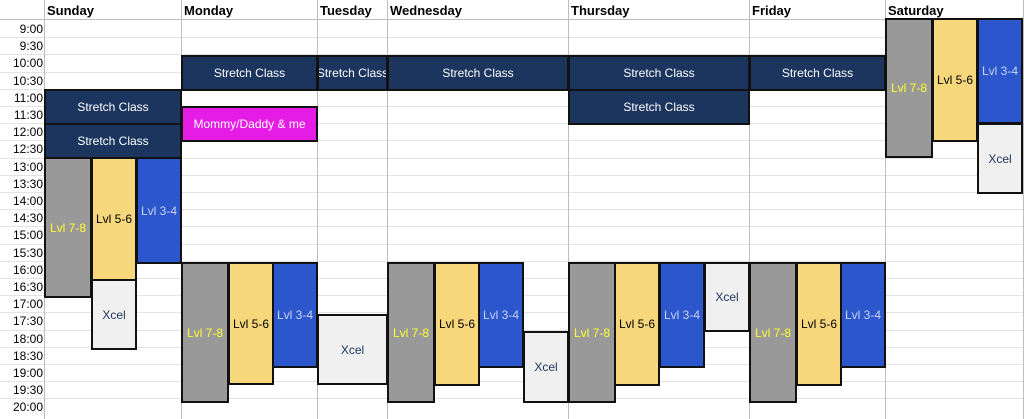 Image resolution: width=1024 pixels, height=419 pixels. Describe the element at coordinates (70, 10) in the screenshot. I see `day-header-sunday: Sunday` at that location.